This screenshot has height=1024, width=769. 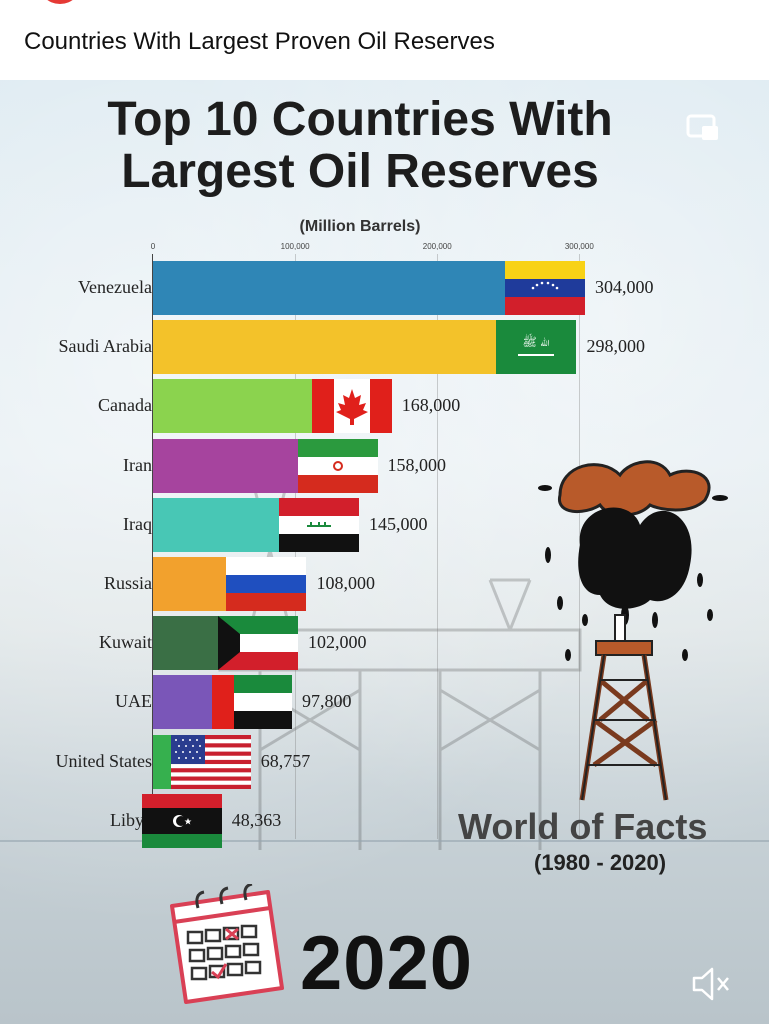 What do you see at coordinates (285, 760) in the screenshot?
I see `value-label: 68,757` at bounding box center [285, 760].